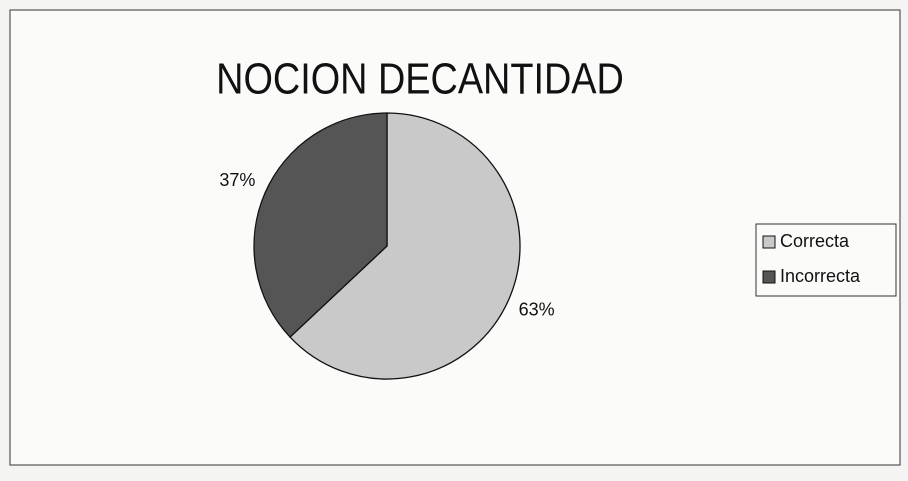 The height and width of the screenshot is (481, 908). Describe the element at coordinates (815, 241) in the screenshot. I see `legend-label: Correcta` at that location.